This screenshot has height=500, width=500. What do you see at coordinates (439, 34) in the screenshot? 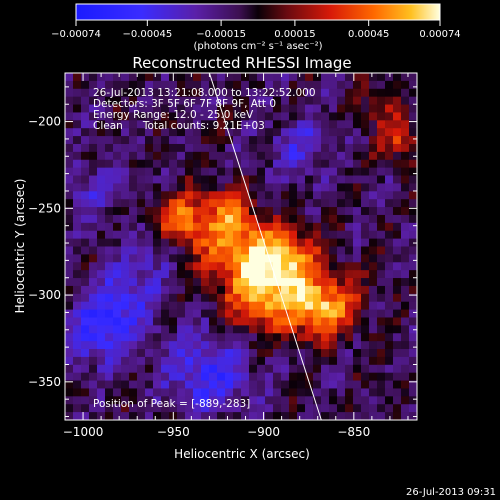
I see `colorbar-tick-label: 0.00074` at bounding box center [439, 34].